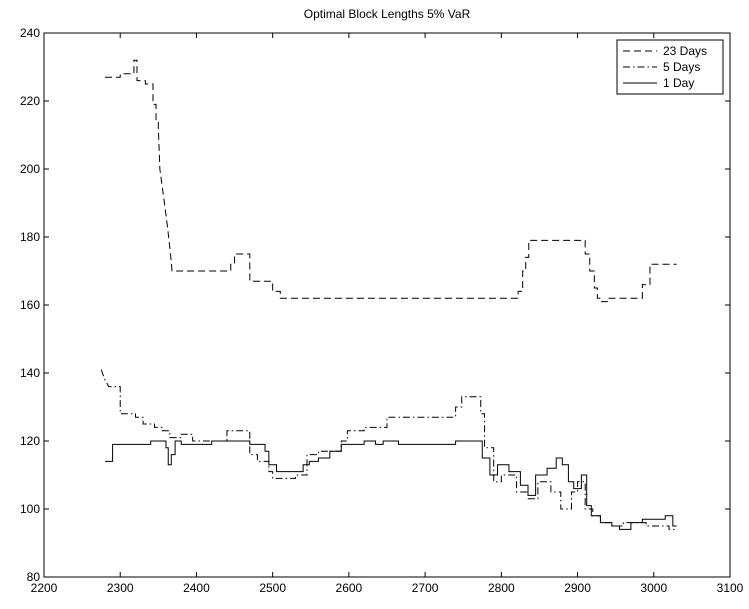 This screenshot has width=749, height=609. Describe the element at coordinates (30, 373) in the screenshot. I see `y-tick-label: 140` at that location.